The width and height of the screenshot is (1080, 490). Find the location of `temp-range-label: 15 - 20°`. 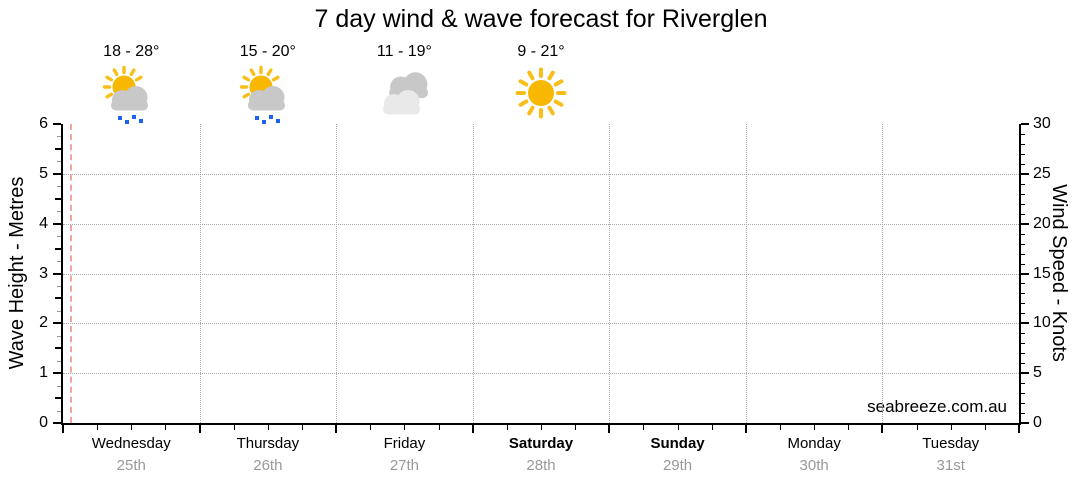

temp-range-label: 15 - 20° is located at coordinates (267, 51).